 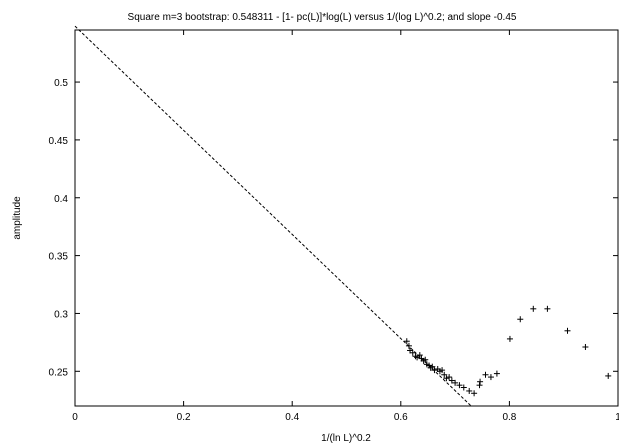 I want to click on y-tick-label: 0.25, so click(x=59, y=372).